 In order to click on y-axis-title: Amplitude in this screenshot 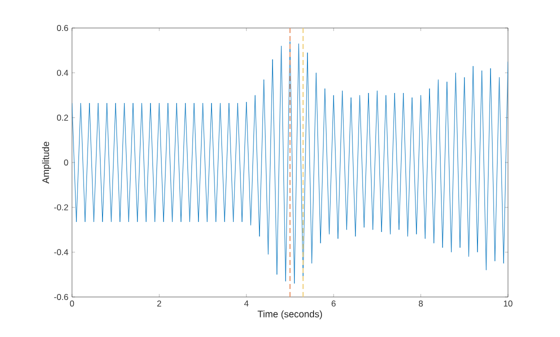, I will do `click(46, 163)`.